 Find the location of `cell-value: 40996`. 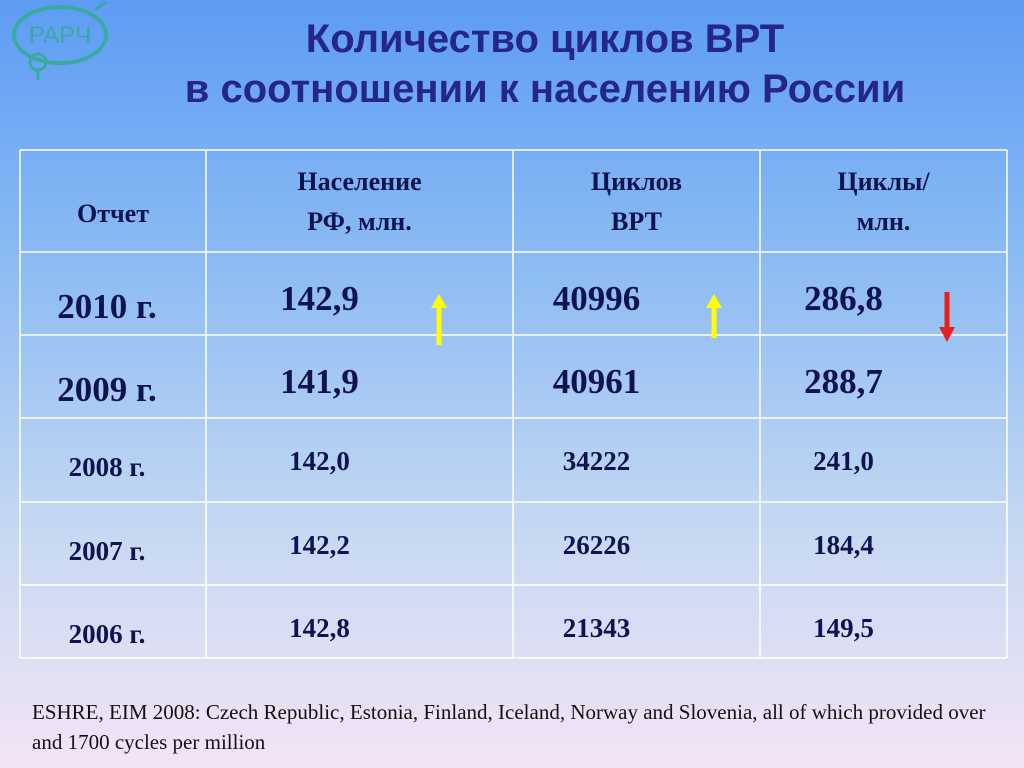

cell-value: 40996 is located at coordinates (597, 298).